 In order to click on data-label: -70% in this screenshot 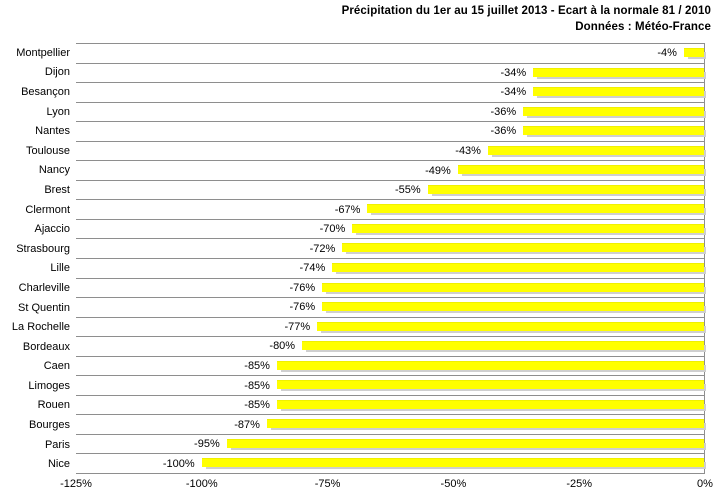, I will do `click(332, 229)`.